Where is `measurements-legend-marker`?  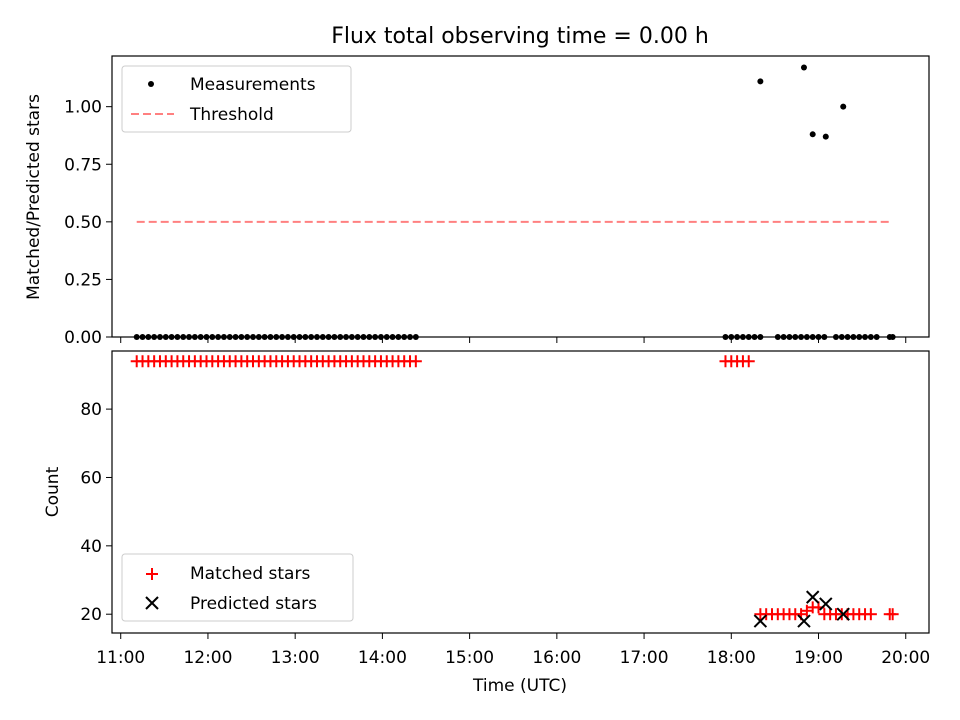 measurements-legend-marker is located at coordinates (151, 84).